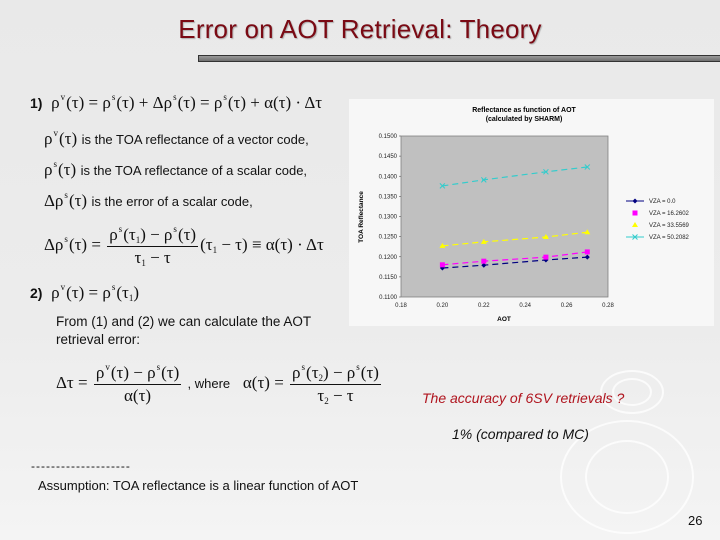  What do you see at coordinates (388, 157) in the screenshot?
I see `svg-text: 0.1450` at bounding box center [388, 157].